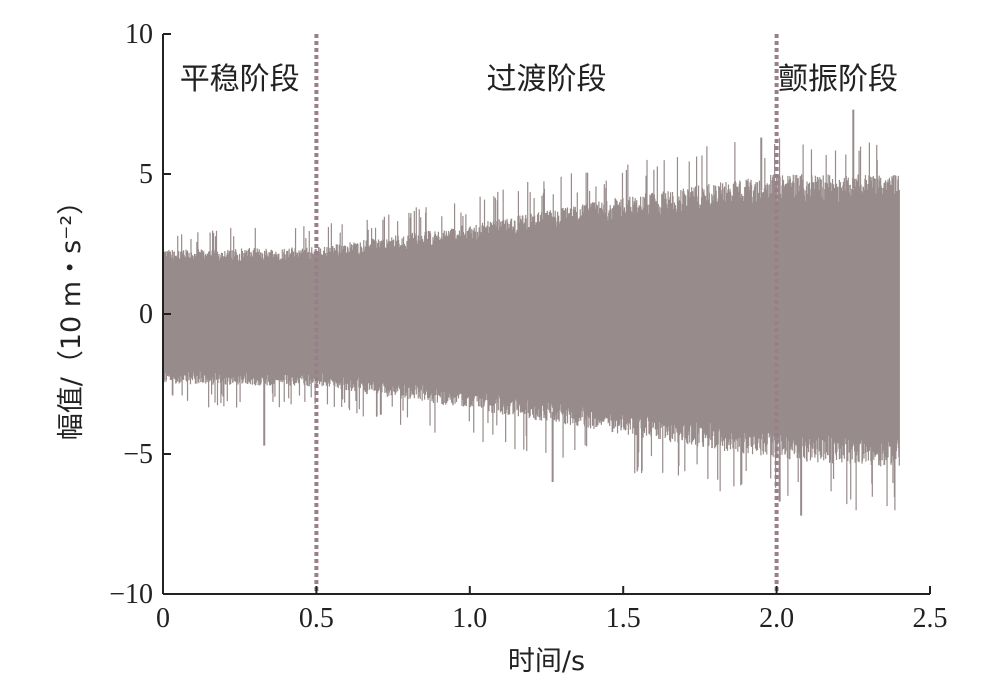  What do you see at coordinates (146, 314) in the screenshot?
I see `y-tick-label-2: 0` at bounding box center [146, 314].